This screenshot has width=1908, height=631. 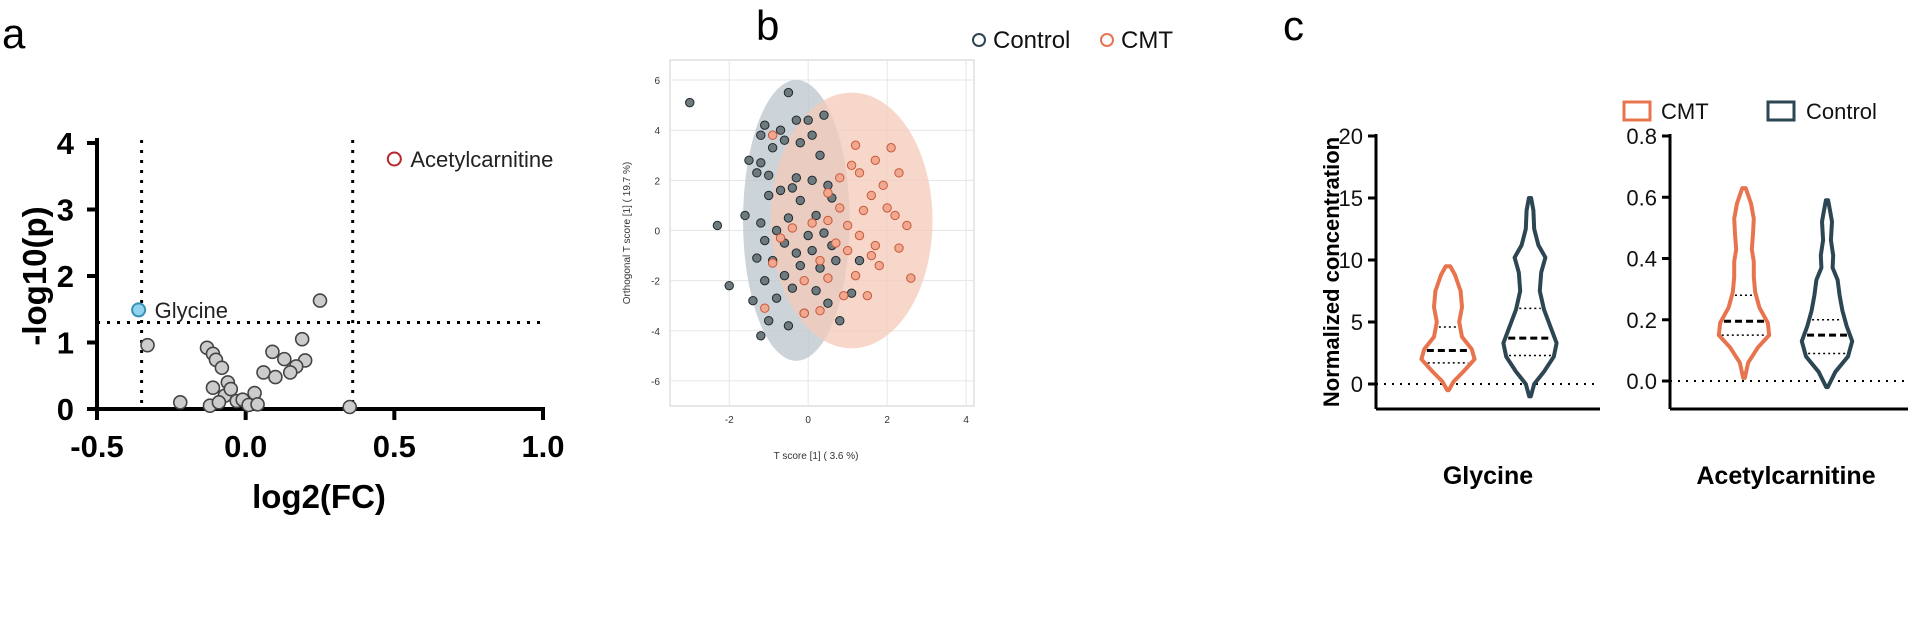 What do you see at coordinates (65, 210) in the screenshot?
I see `volcano-y-tick-label: 3` at bounding box center [65, 210].